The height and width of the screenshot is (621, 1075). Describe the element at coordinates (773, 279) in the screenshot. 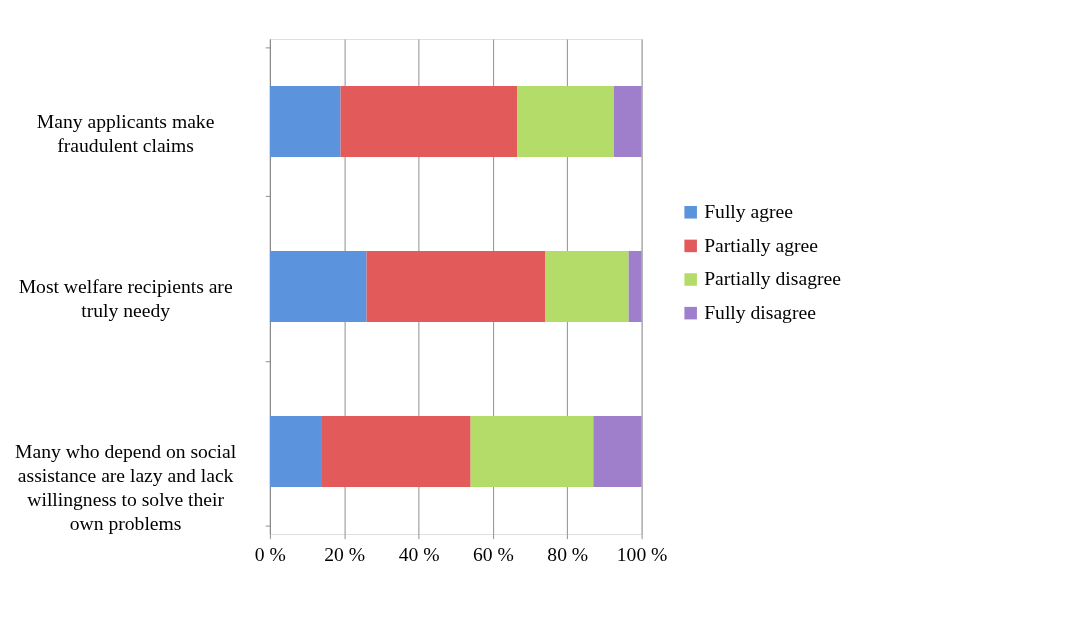

I see `legend-label: Partially disagree` at that location.